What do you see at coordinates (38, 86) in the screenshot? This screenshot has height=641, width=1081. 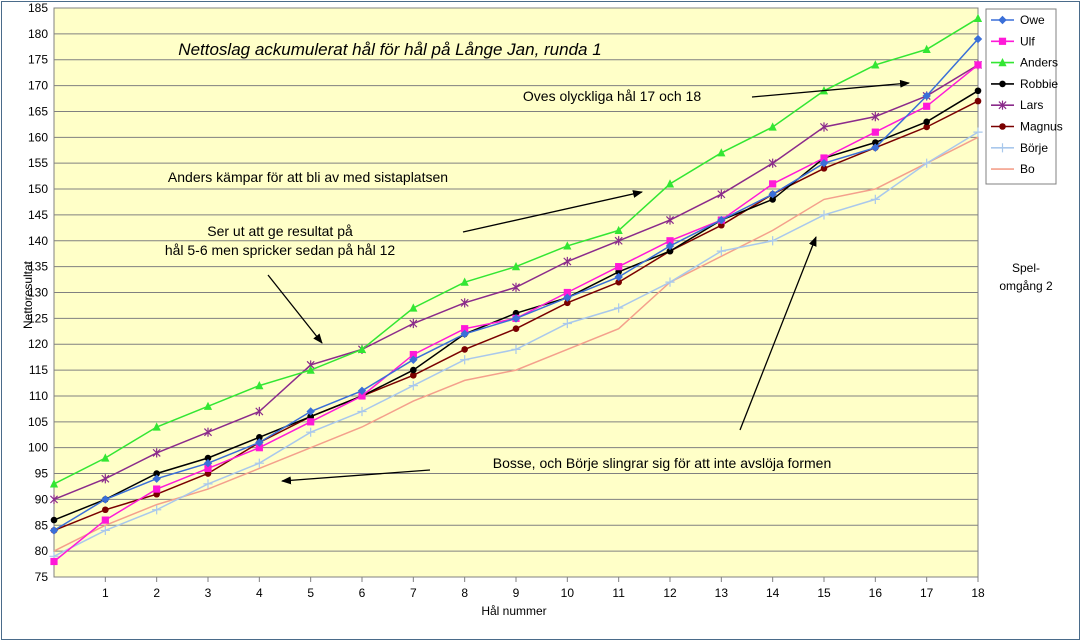 I see `y-tick-label: 170` at bounding box center [38, 86].